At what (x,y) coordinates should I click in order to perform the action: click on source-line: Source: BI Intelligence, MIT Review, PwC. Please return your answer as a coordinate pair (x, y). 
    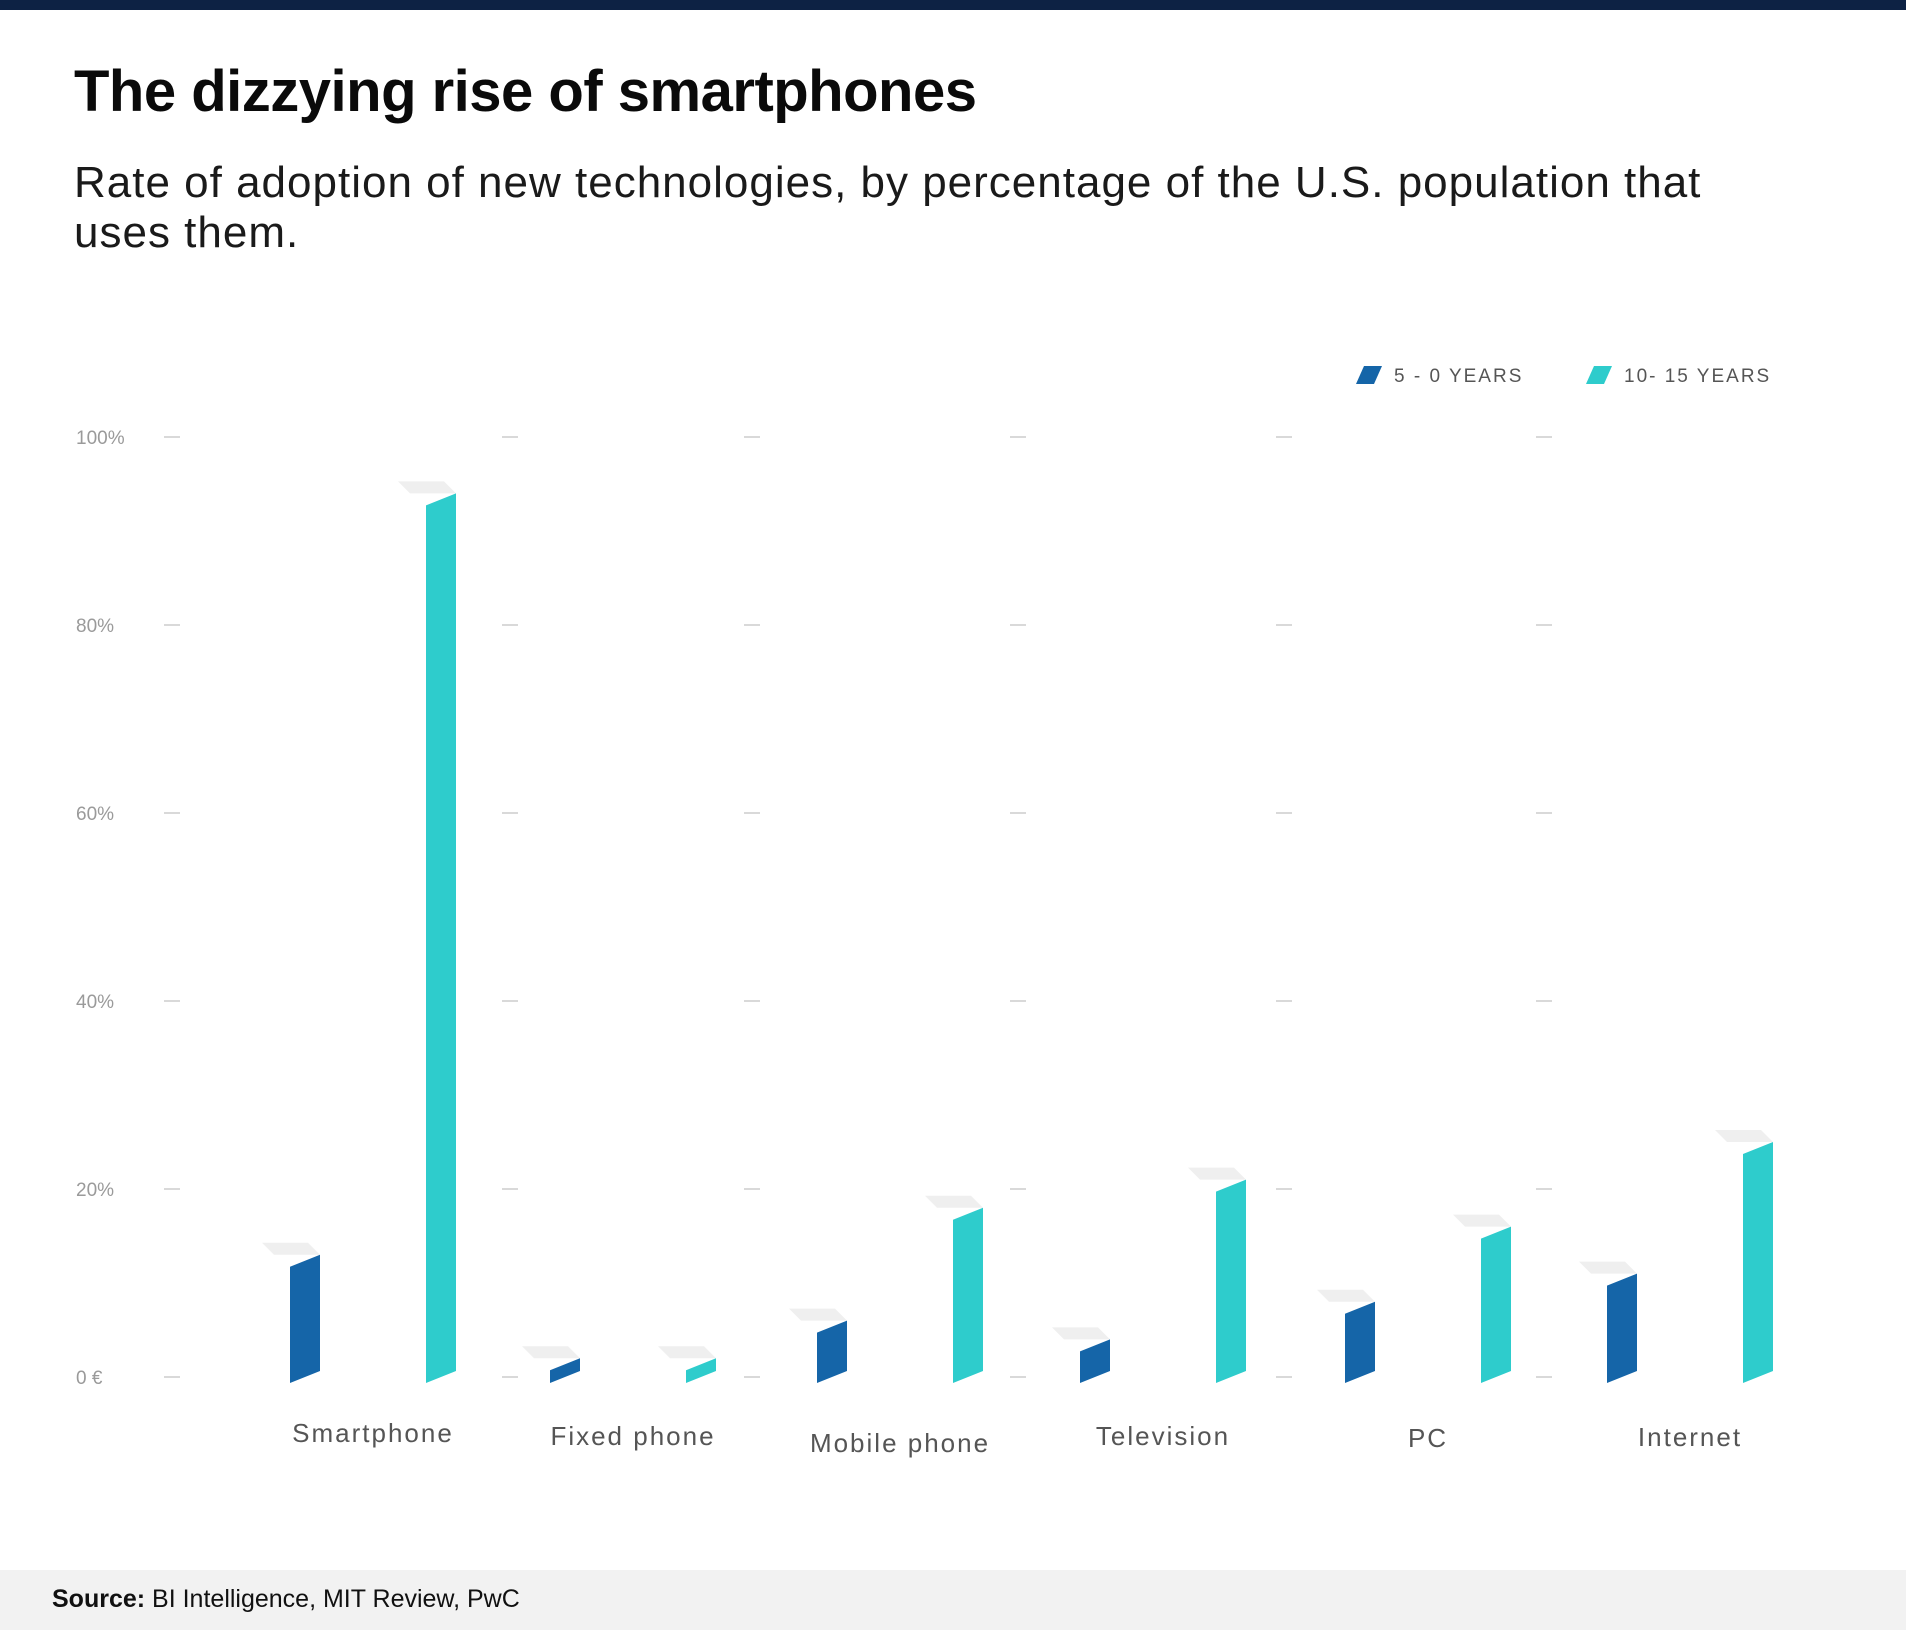
    Looking at the image, I should click on (286, 1599).